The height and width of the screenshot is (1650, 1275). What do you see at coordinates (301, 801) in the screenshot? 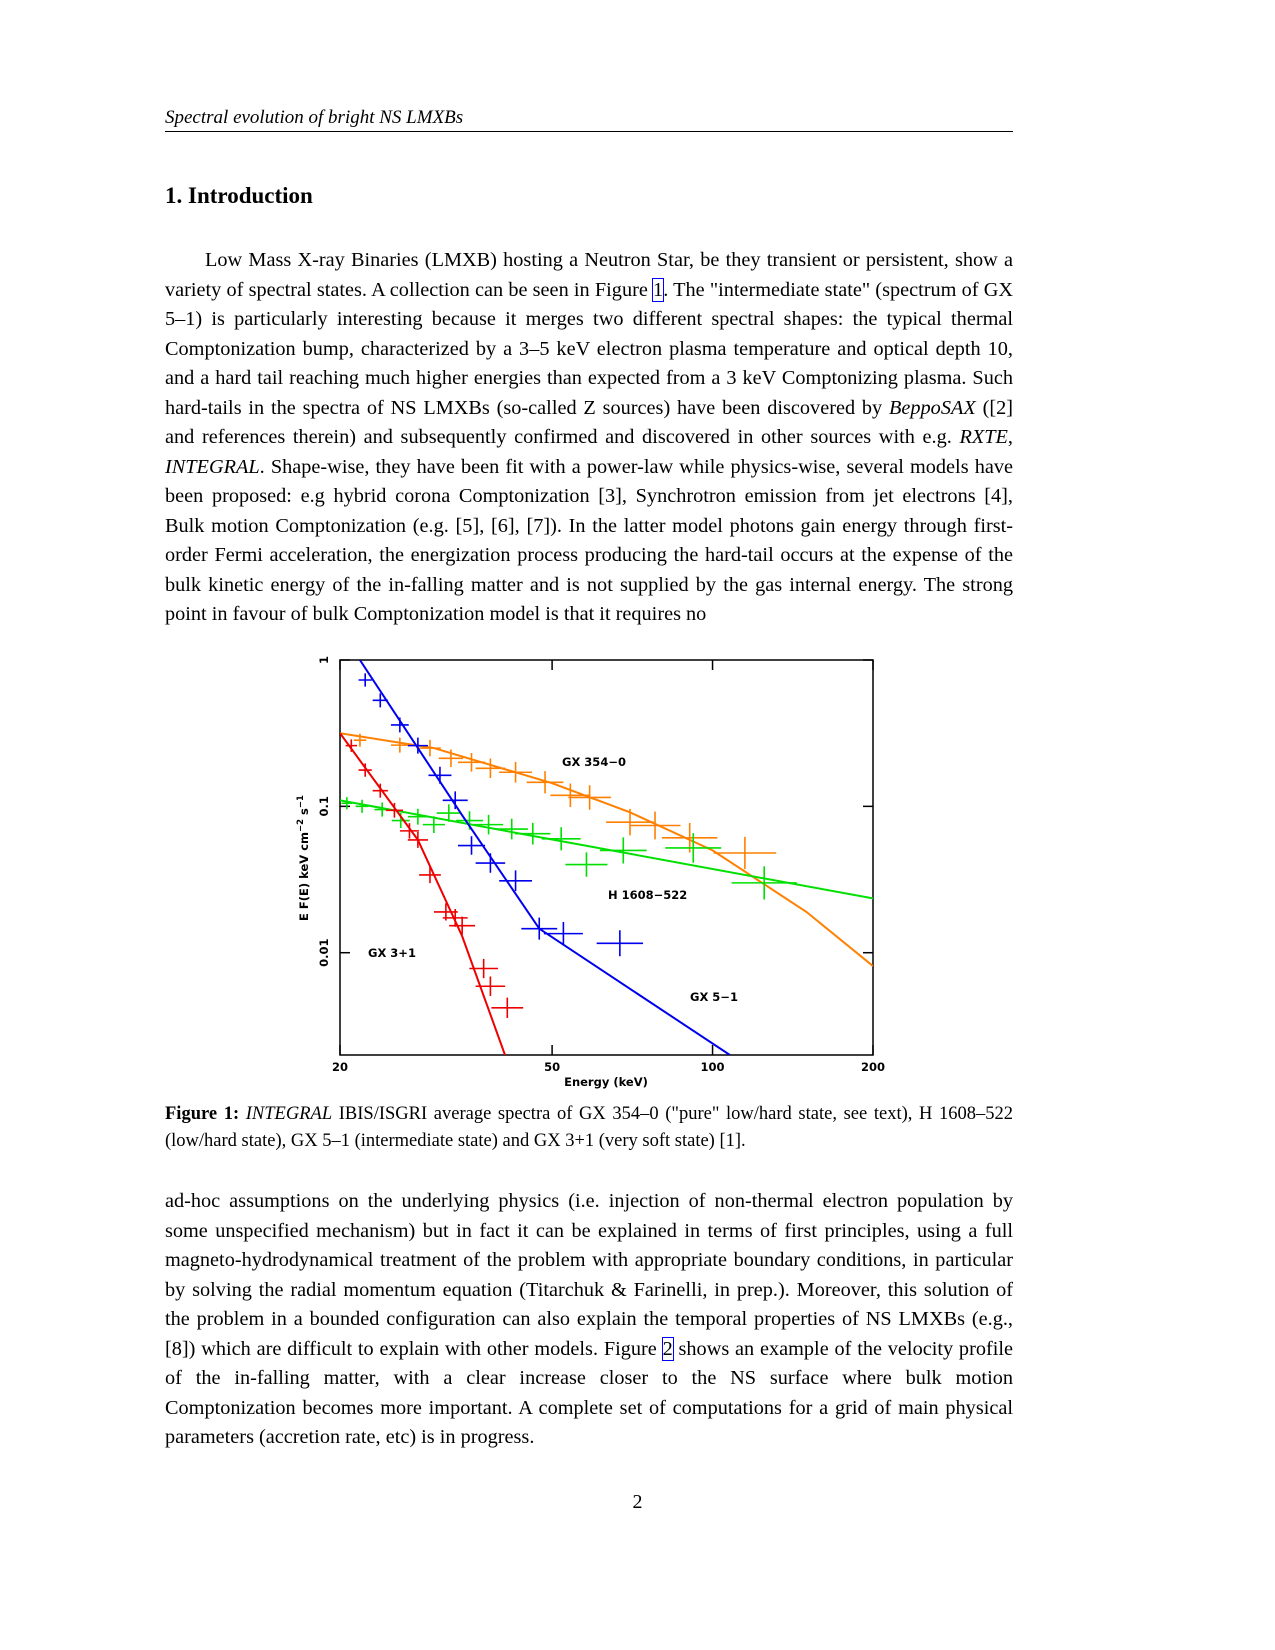
I see `y-label-sup: −1` at bounding box center [301, 801].